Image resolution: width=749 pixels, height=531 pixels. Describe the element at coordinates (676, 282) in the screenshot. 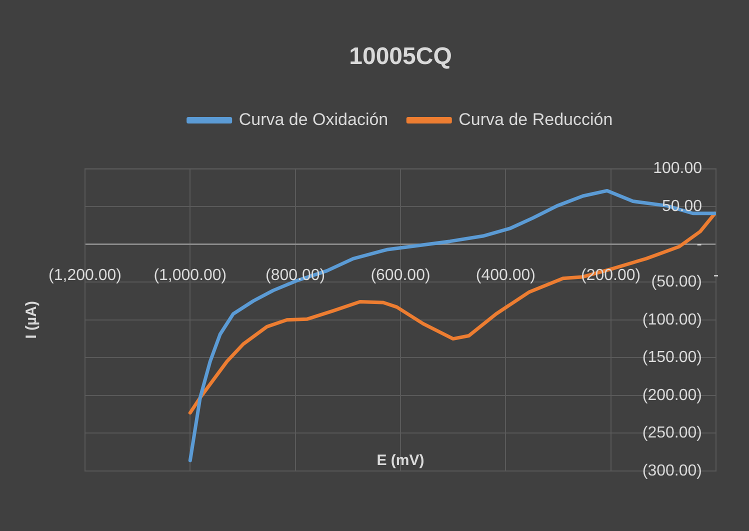

I see `y-tick-label: (50.00)` at that location.